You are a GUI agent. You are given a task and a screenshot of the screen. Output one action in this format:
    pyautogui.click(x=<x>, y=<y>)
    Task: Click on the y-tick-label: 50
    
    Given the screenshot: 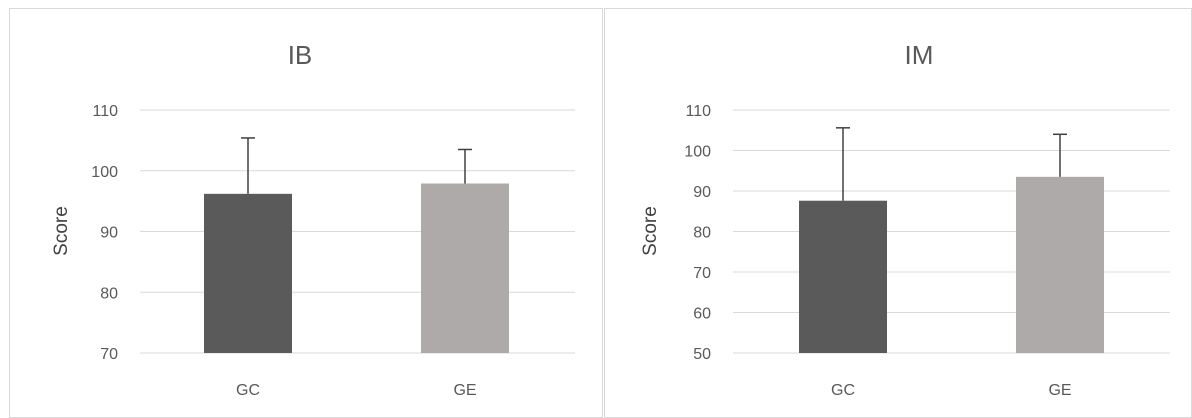 What is the action you would take?
    pyautogui.click(x=702, y=354)
    